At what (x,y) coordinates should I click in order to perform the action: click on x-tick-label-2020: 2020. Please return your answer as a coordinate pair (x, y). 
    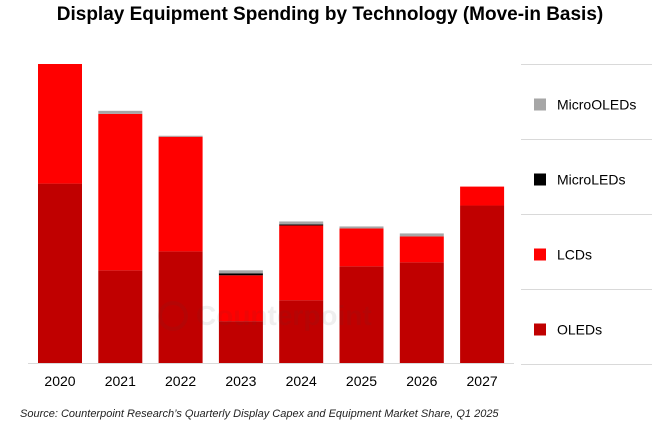
    Looking at the image, I should click on (59, 381).